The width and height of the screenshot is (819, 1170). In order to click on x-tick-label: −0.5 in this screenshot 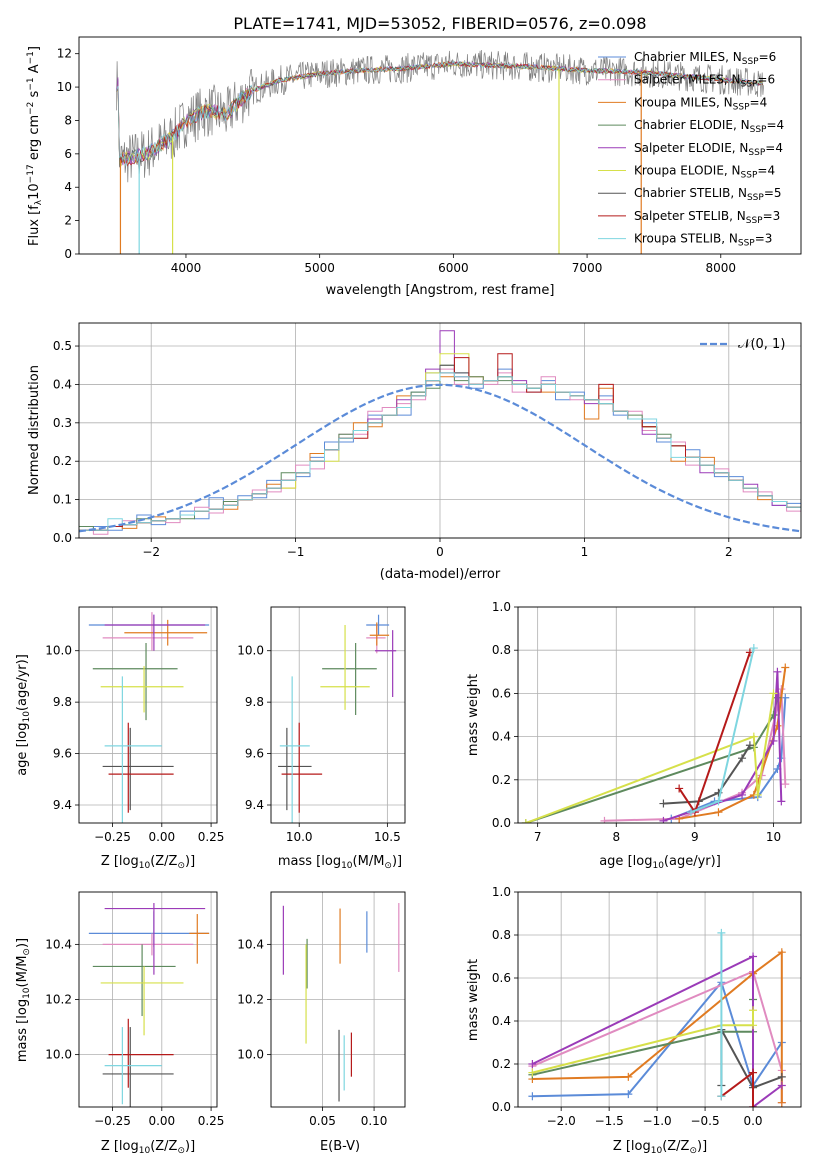, I will do `click(704, 1121)`.